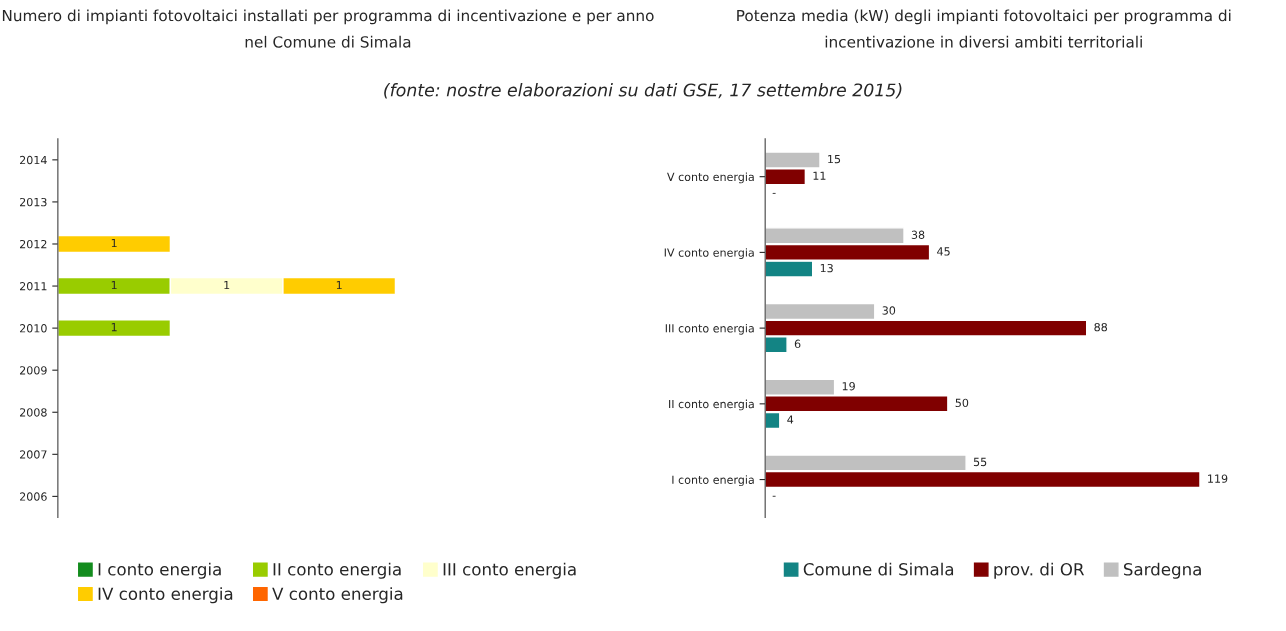 This screenshot has width=1286, height=631. Describe the element at coordinates (337, 570) in the screenshot. I see `legend-label: II conto energia` at that location.